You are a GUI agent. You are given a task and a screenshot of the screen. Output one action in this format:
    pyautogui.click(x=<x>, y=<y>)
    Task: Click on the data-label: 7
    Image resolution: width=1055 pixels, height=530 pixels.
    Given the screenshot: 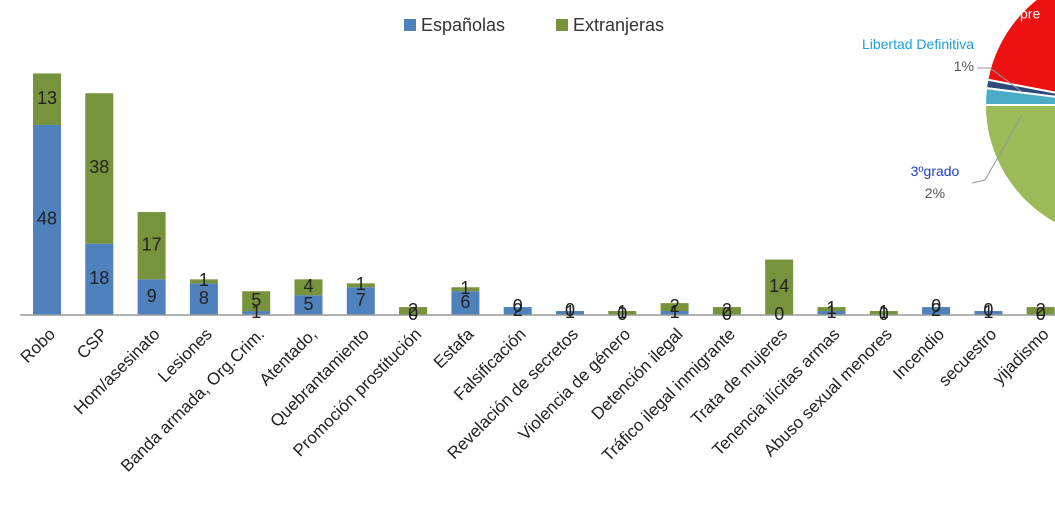 What is the action you would take?
    pyautogui.click(x=361, y=300)
    